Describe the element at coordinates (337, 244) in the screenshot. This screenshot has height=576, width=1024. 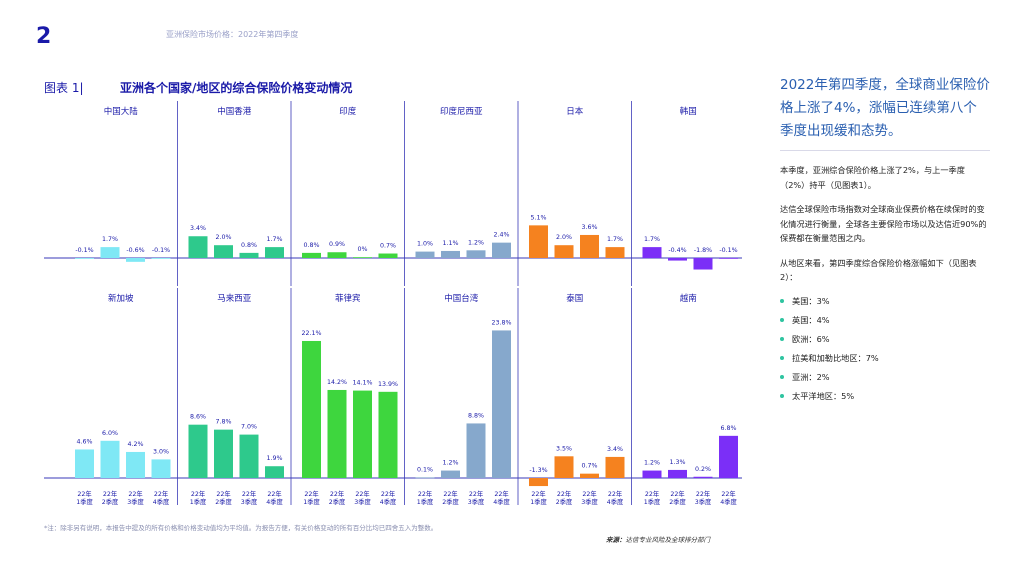
I see `data-label: 0.9%` at that location.